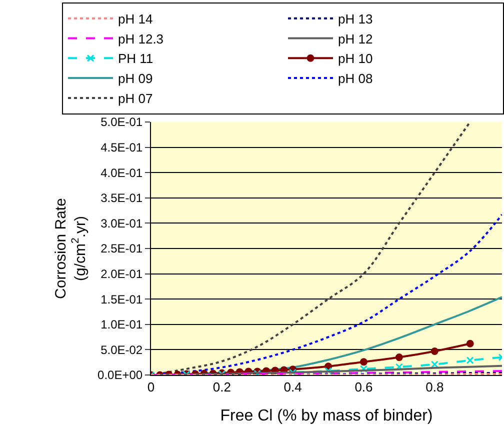  What do you see at coordinates (293, 387) in the screenshot?
I see `x-tick-label: 0.4` at bounding box center [293, 387].